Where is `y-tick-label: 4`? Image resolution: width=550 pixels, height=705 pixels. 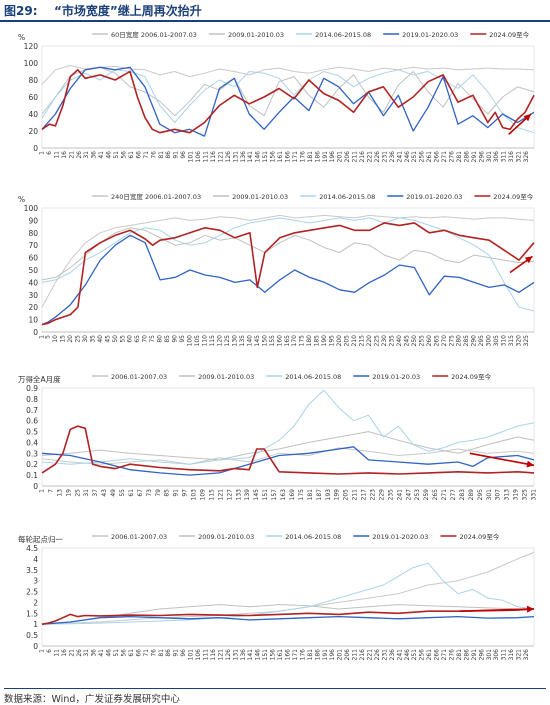 y-tick-label: 4 is located at coordinates (35, 559).